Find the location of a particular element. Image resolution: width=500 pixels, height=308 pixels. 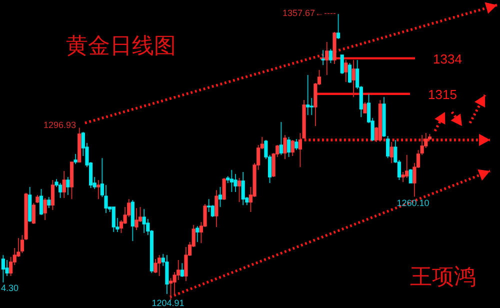

annotation: 1296.93 is located at coordinates (59, 125).